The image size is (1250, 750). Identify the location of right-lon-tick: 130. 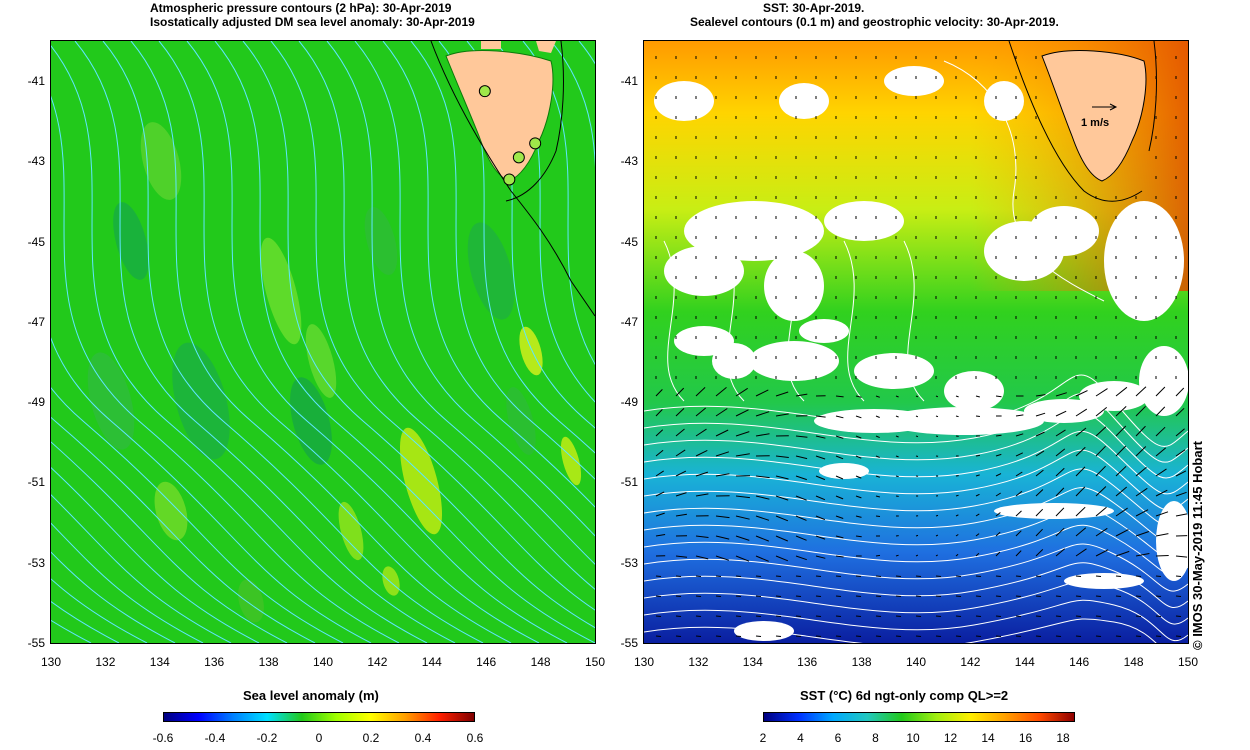
(644, 662).